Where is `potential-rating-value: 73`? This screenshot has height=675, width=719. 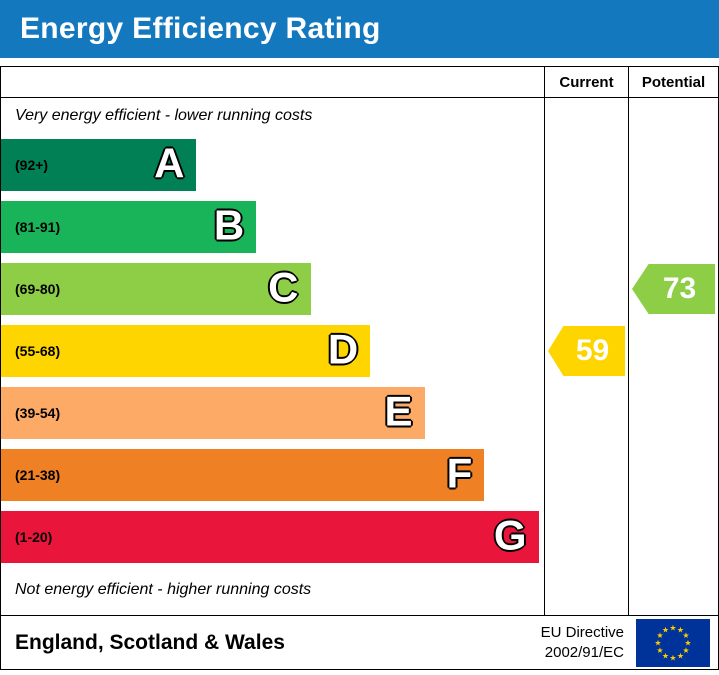
potential-rating-value: 73 is located at coordinates (679, 288).